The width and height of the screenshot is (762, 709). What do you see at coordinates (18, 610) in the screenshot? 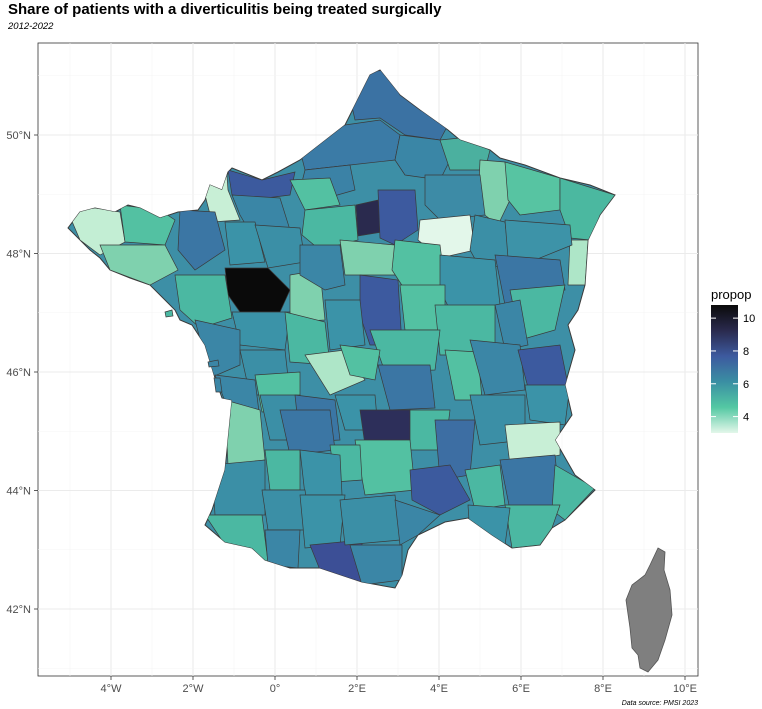
I see `y-tick-label: 42°N` at bounding box center [18, 610].